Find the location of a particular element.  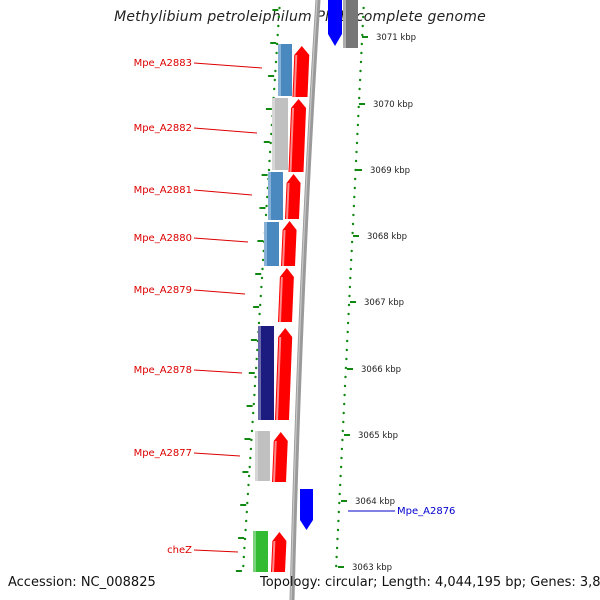

backbone-line is located at coordinates (305, 300).